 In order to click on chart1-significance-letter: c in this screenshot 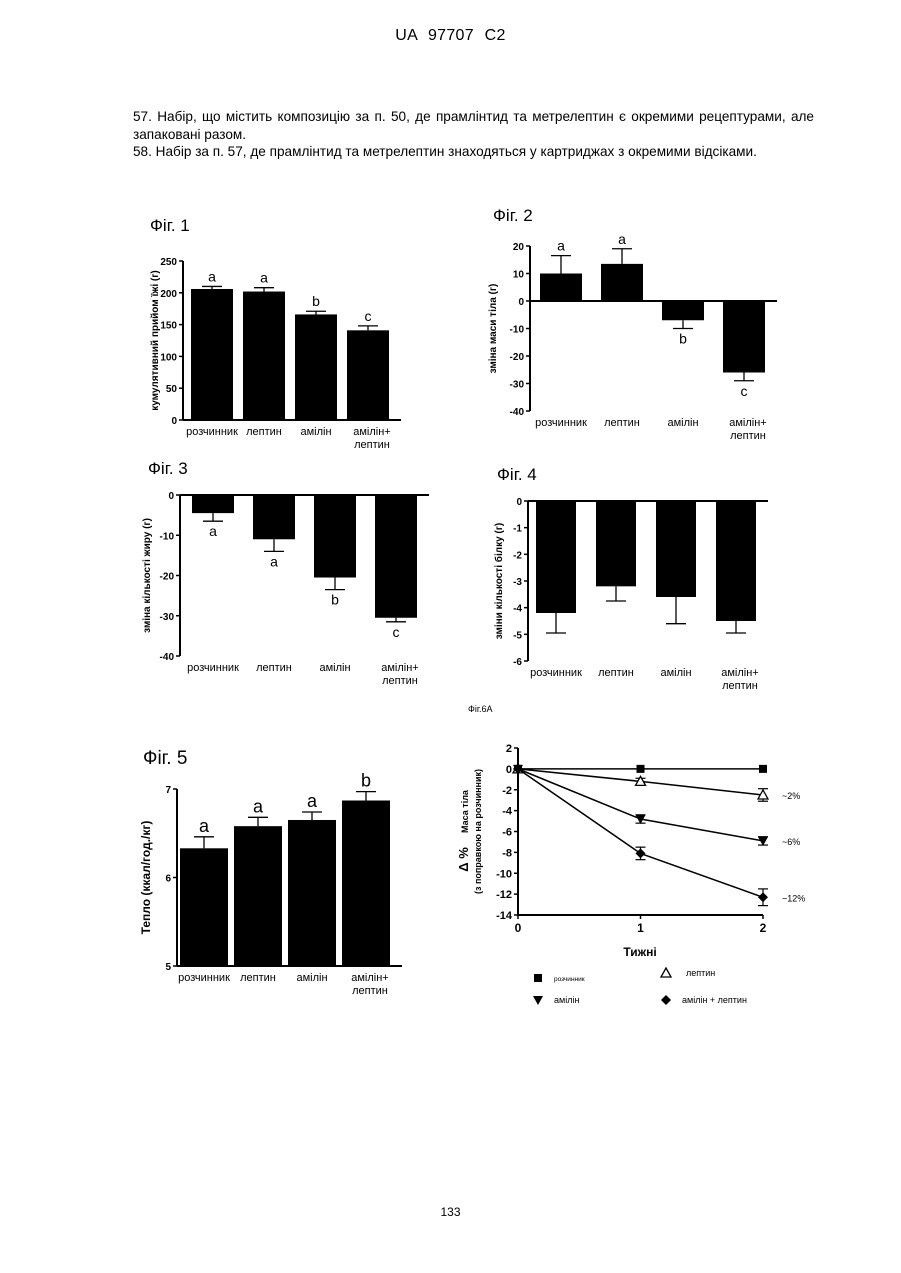, I will do `click(368, 316)`.